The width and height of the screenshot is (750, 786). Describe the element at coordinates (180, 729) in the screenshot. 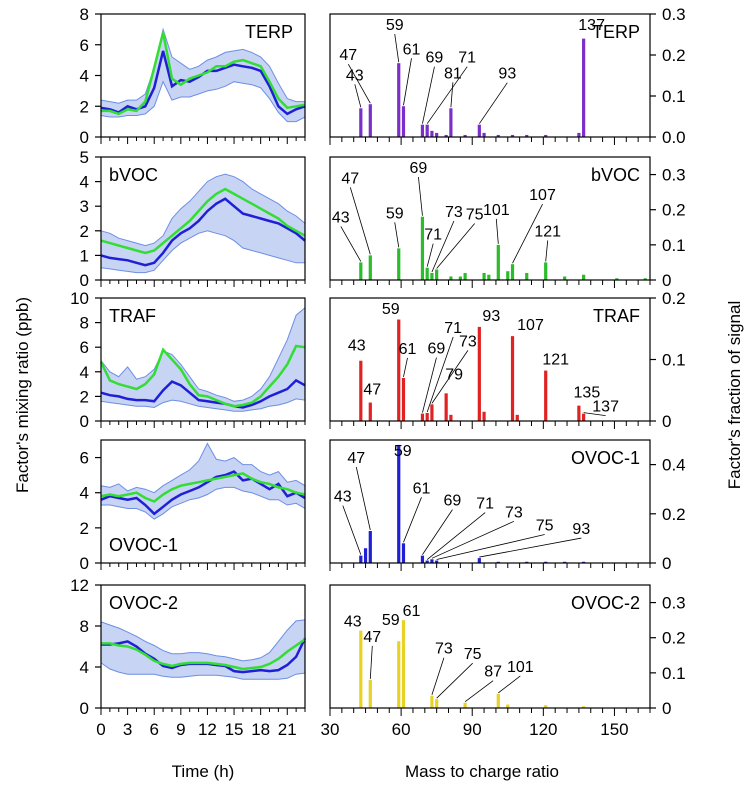

I see `x-tick-label: 9` at that location.